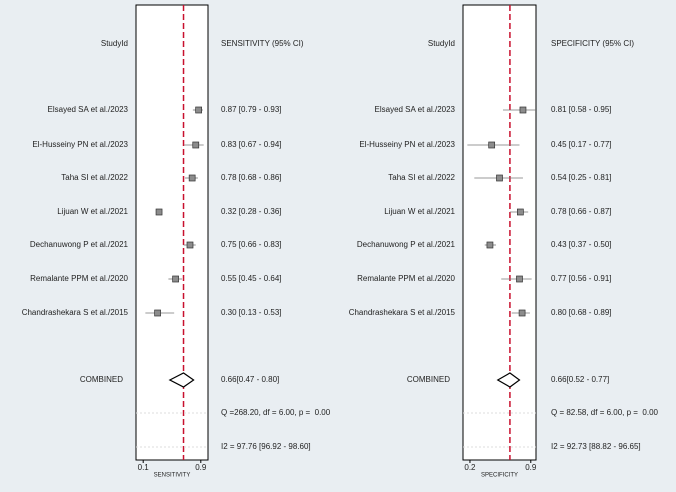  I want to click on annotation: I2 = 97.76 [96.92 - 98.60], so click(266, 446).